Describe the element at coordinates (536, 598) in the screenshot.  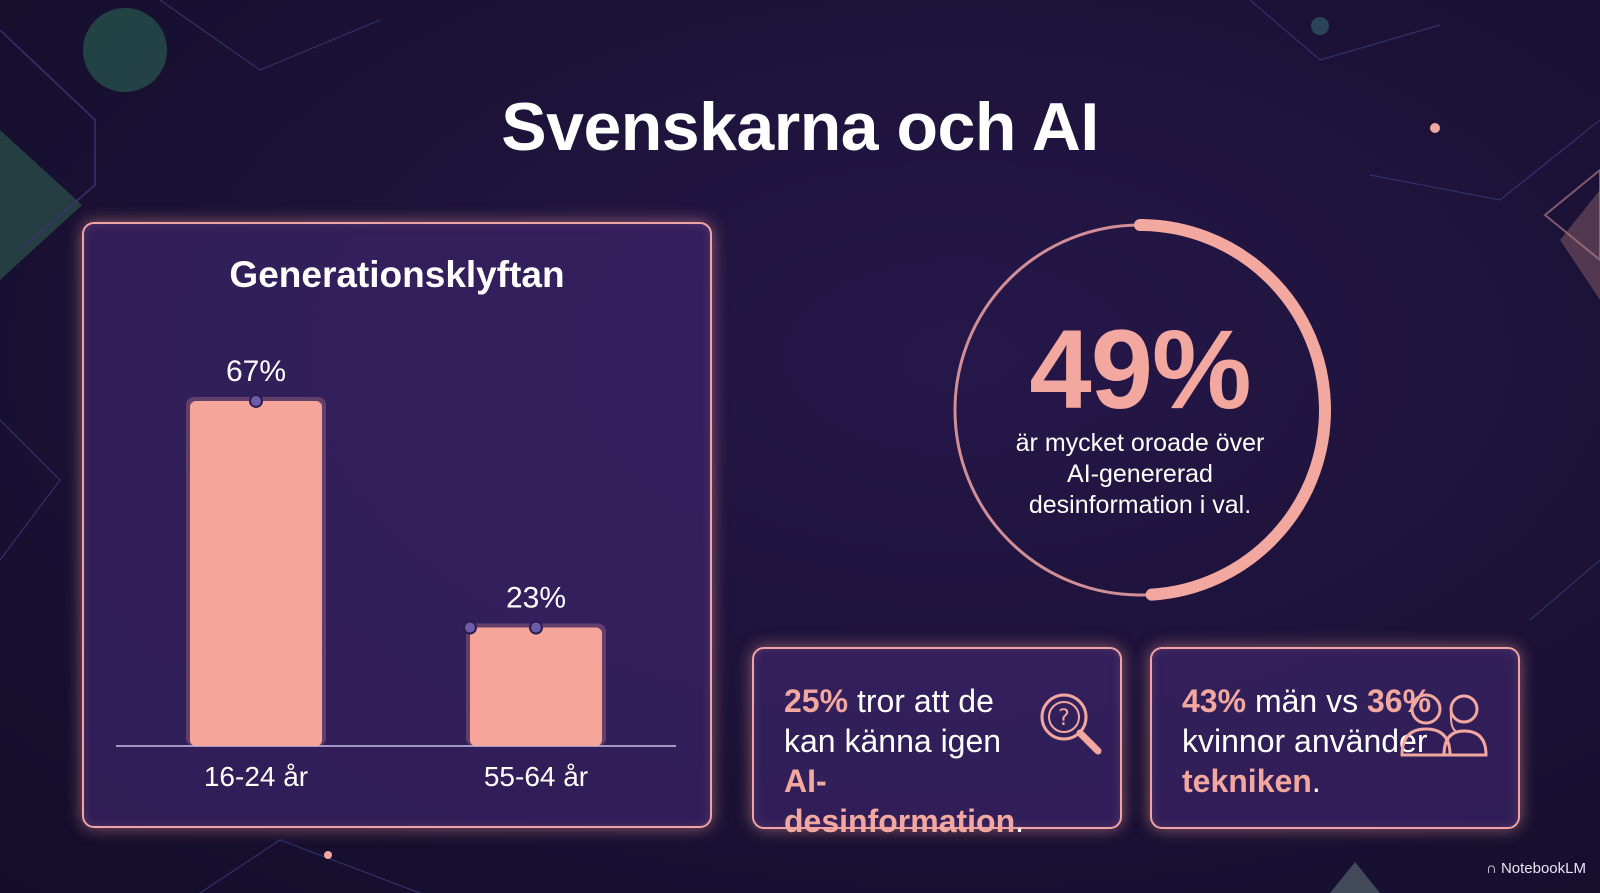
I see `bar-value-label: 23%` at that location.